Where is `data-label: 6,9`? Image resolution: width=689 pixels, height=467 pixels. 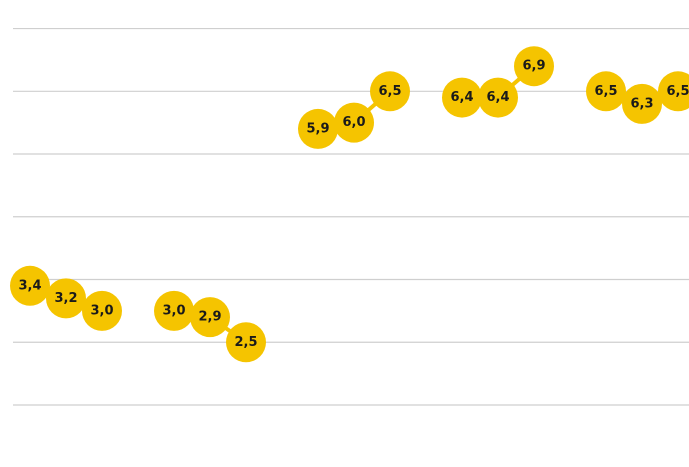
data-label: 6,9 is located at coordinates (533, 66).